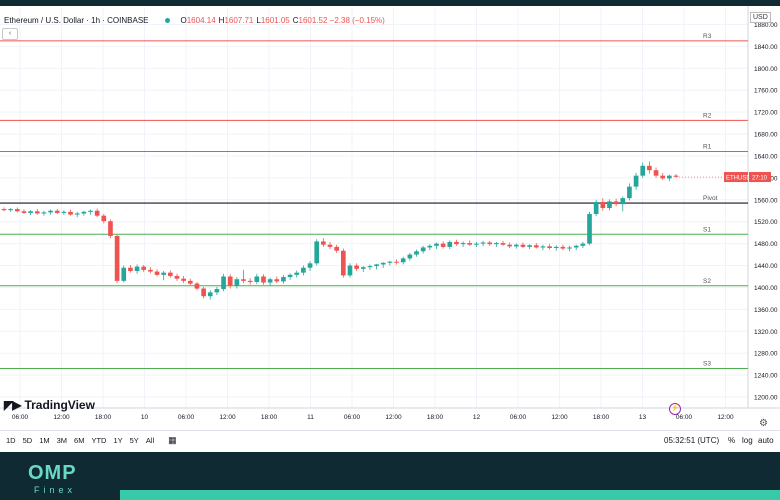 The width and height of the screenshot is (780, 500). Describe the element at coordinates (707, 36) in the screenshot. I see `pivot-level-label: R3` at that location.